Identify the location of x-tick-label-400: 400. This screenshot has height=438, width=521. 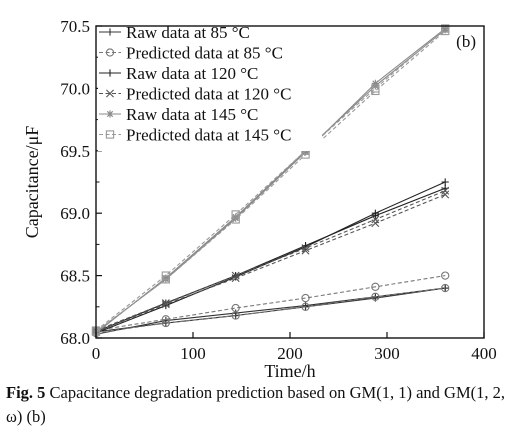
(484, 353).